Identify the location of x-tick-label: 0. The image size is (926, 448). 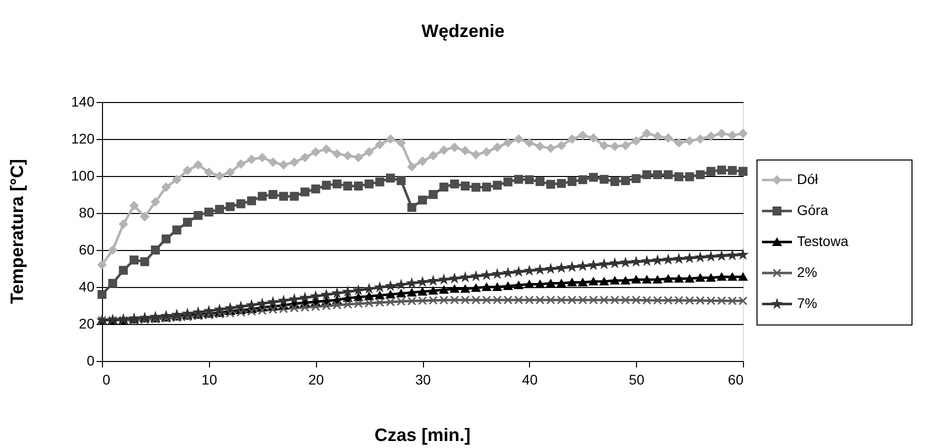
(106, 380).